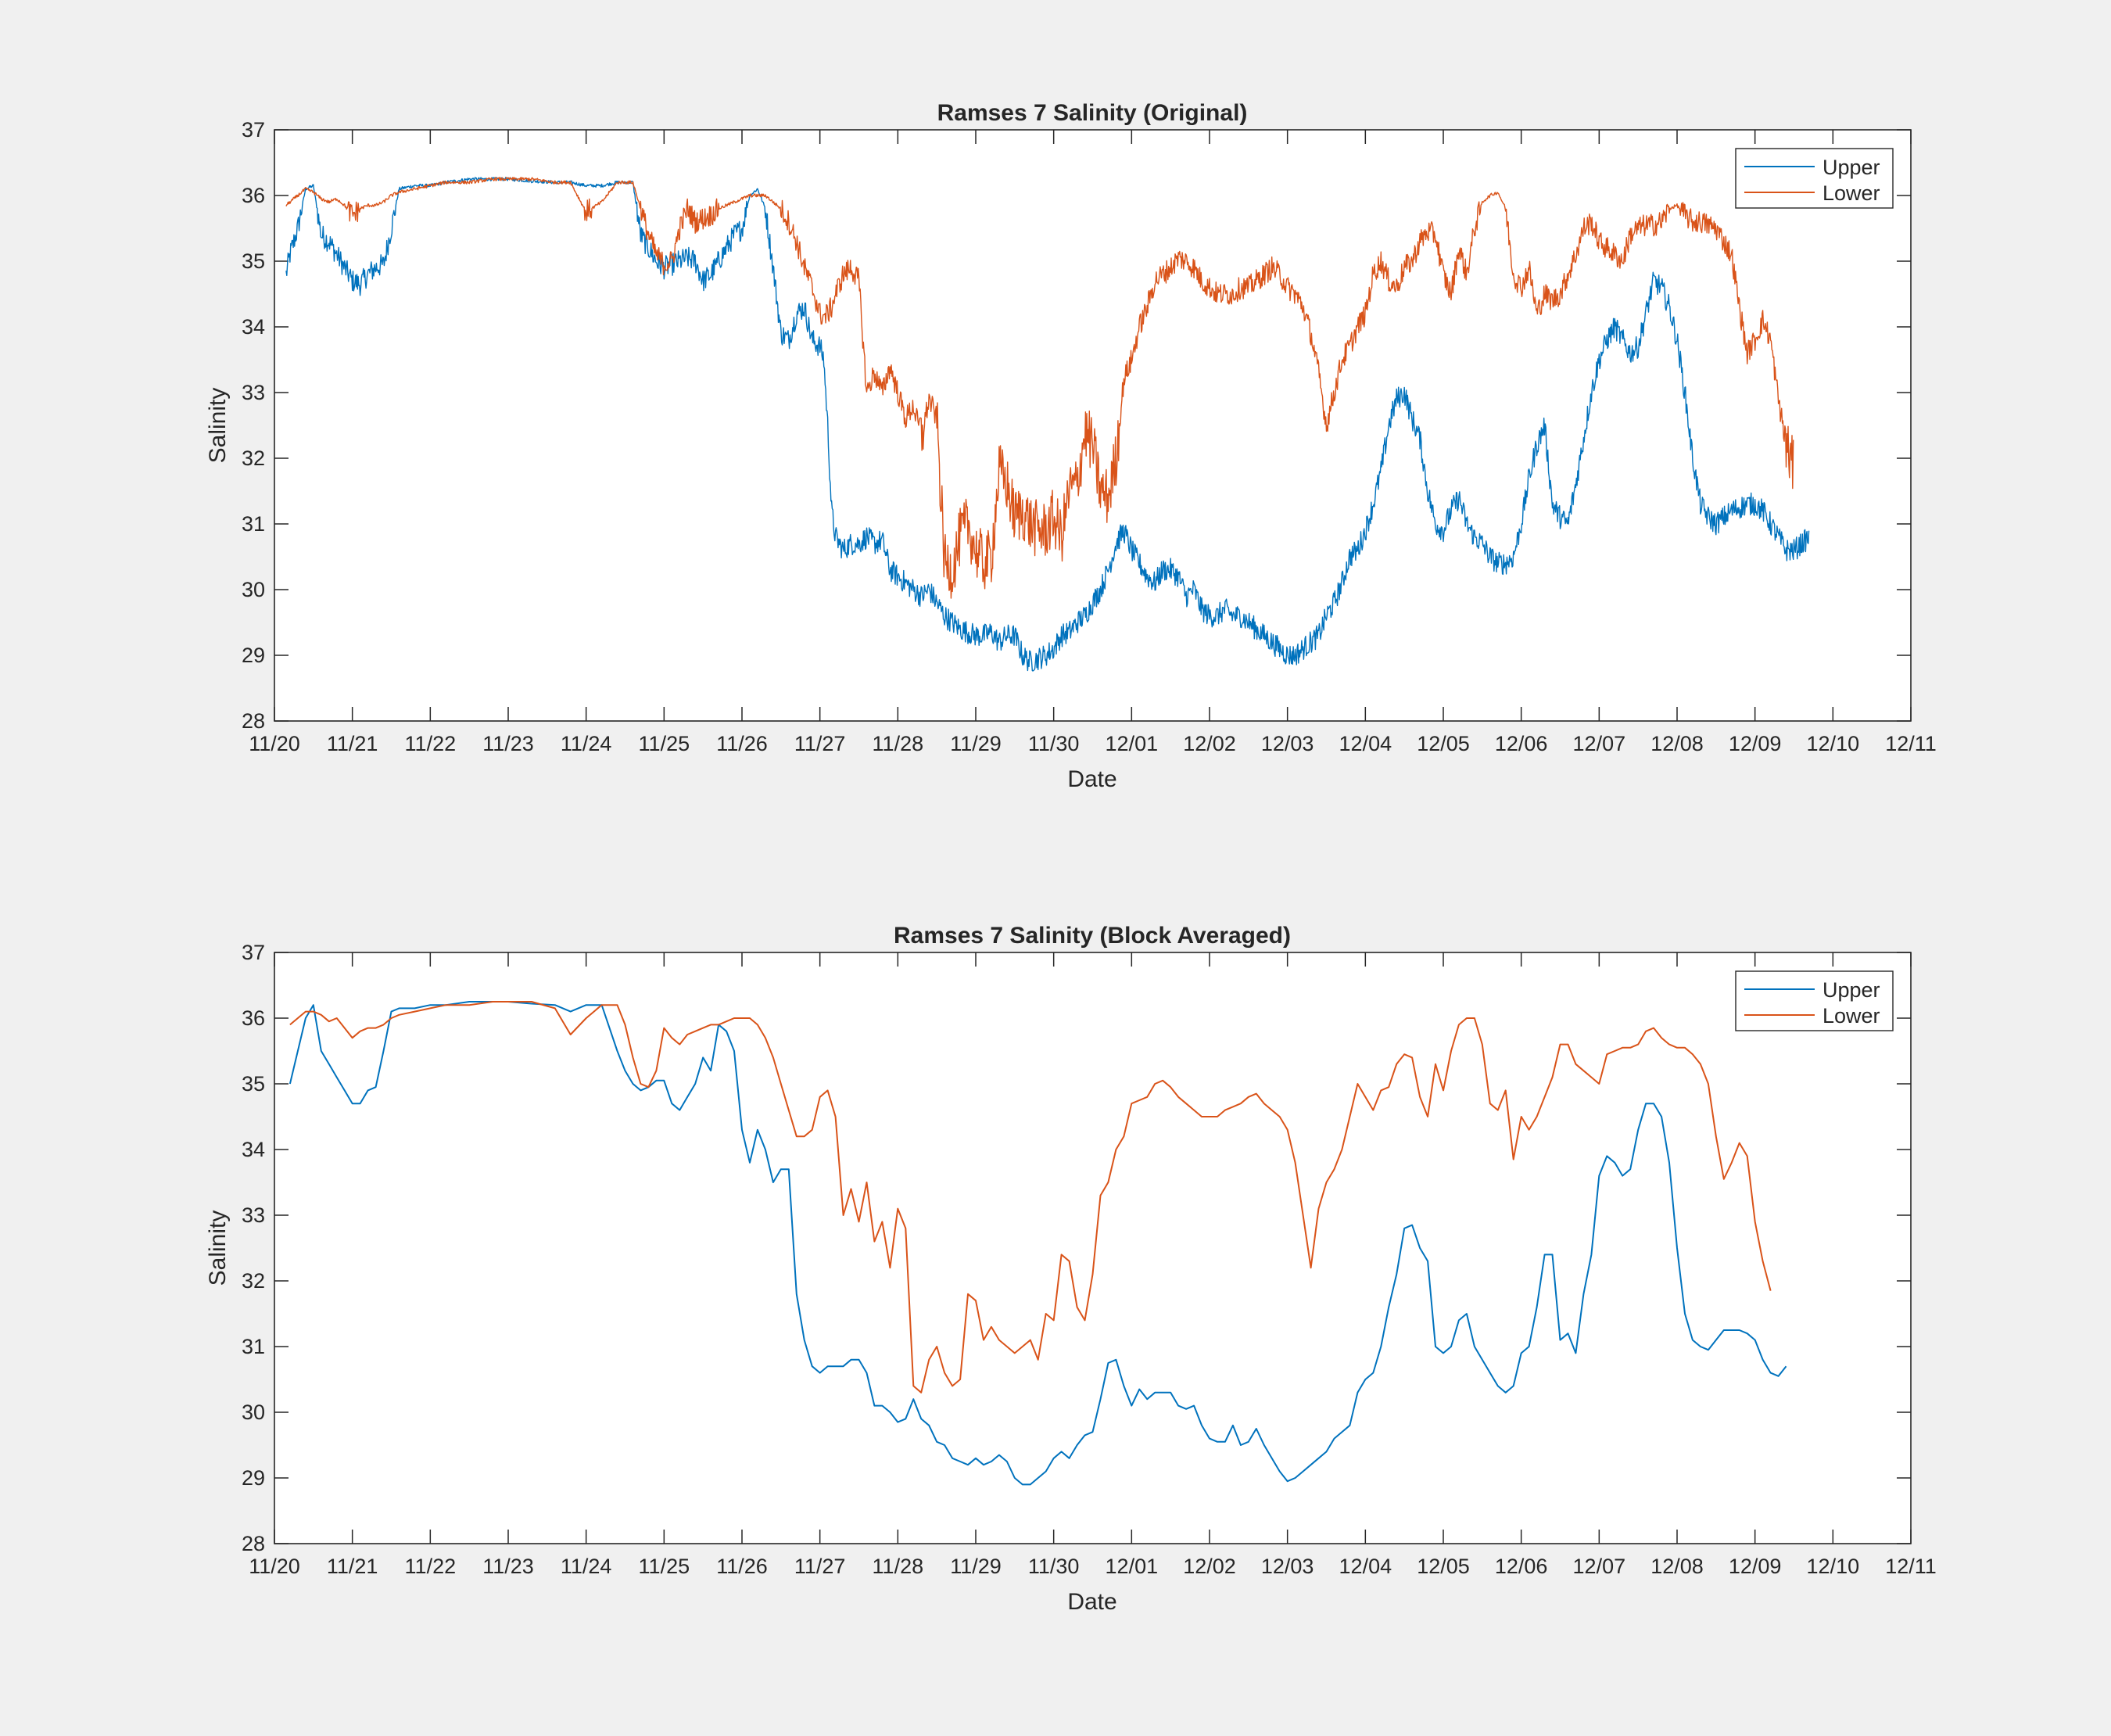  Describe the element at coordinates (1092, 936) in the screenshot. I see `chart-title: Ramses 7 Salinity (Block Averaged)` at that location.